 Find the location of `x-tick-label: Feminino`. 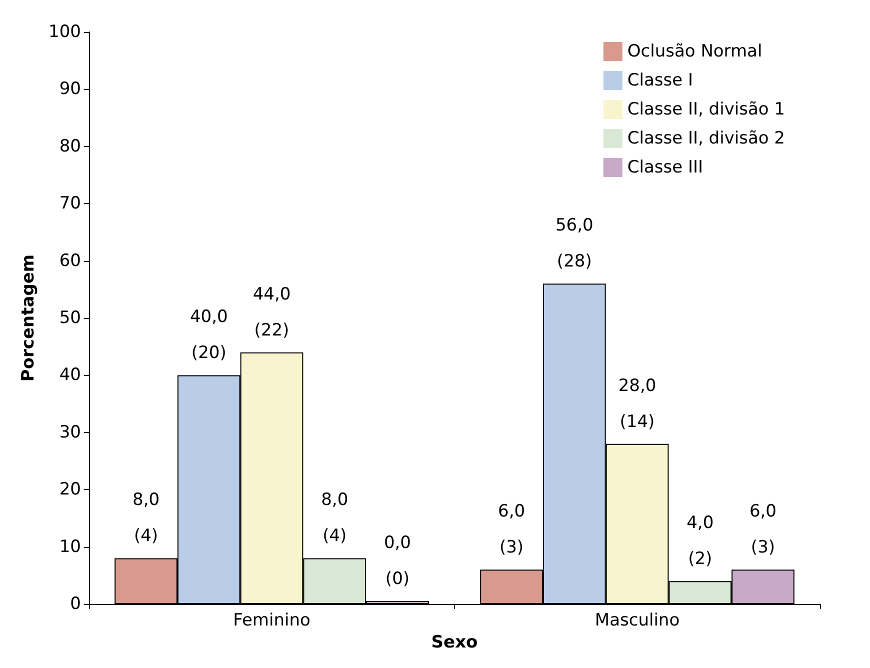

x-tick-label: Feminino is located at coordinates (271, 620).